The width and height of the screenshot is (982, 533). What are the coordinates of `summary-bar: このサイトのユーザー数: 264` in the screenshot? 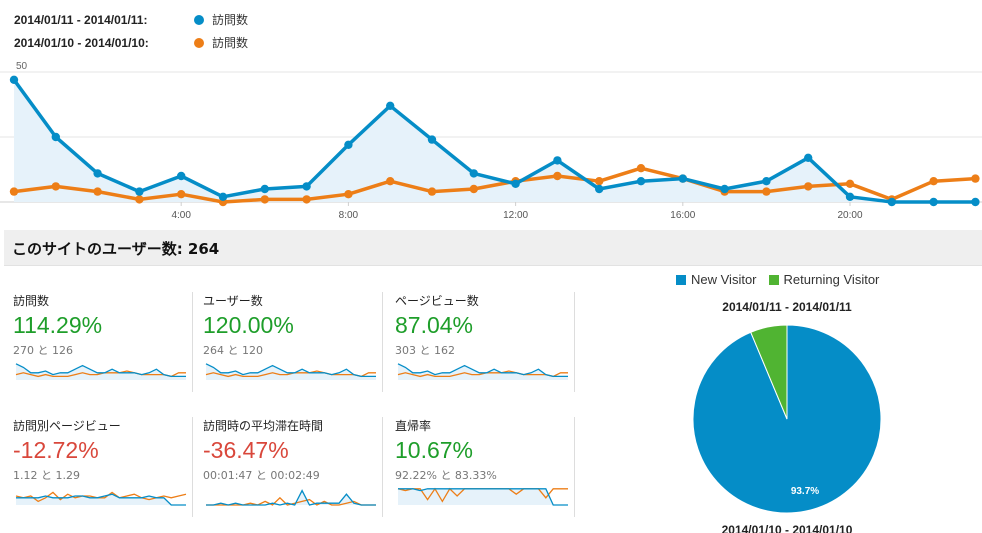 It's located at (493, 248).